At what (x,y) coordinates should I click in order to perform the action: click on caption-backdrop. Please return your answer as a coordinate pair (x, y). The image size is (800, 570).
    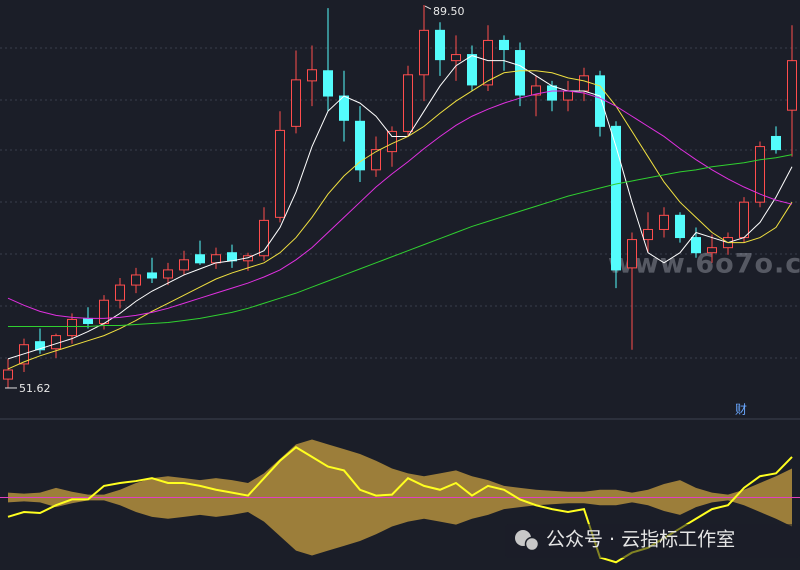
    Looking at the image, I should click on (652, 541).